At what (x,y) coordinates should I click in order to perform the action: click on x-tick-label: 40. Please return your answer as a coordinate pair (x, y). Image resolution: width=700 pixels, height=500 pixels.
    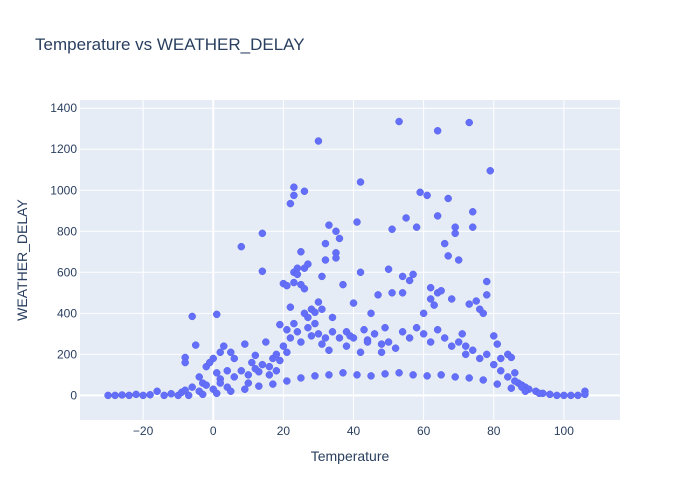
    Looking at the image, I should click on (354, 431).